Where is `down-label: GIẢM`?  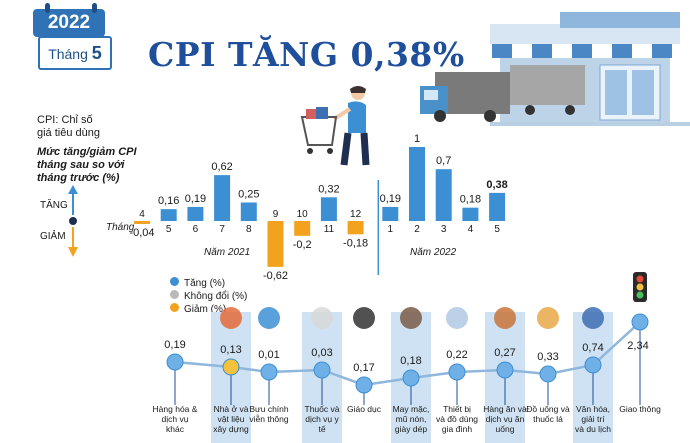
down-label: GIẢM is located at coordinates (53, 236).